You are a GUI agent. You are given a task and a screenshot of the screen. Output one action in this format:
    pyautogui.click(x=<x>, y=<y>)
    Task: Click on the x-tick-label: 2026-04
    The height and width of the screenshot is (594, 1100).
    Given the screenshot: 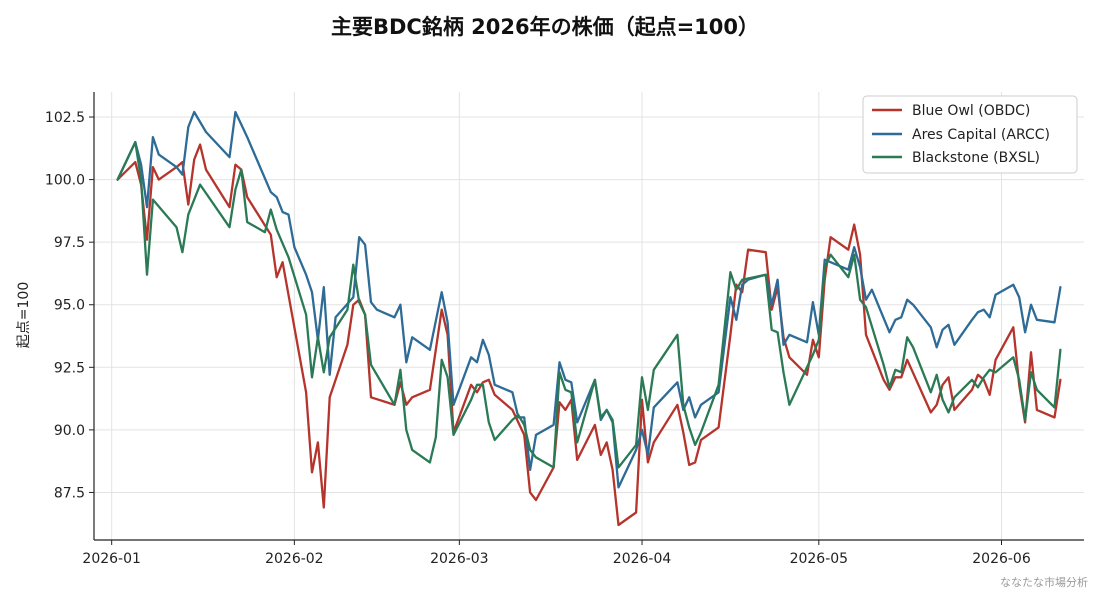 What is the action you would take?
    pyautogui.click(x=642, y=559)
    